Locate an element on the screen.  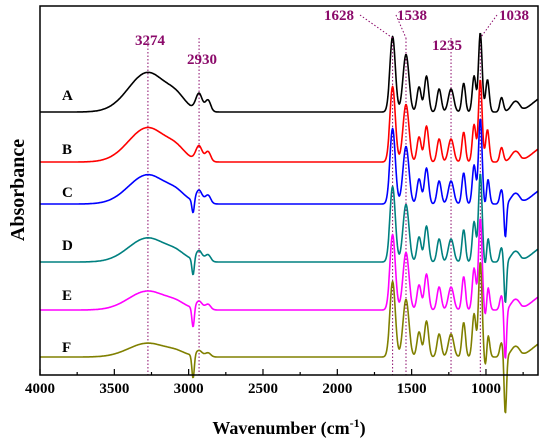
peak-label-1628: 1628 is located at coordinates (339, 16).